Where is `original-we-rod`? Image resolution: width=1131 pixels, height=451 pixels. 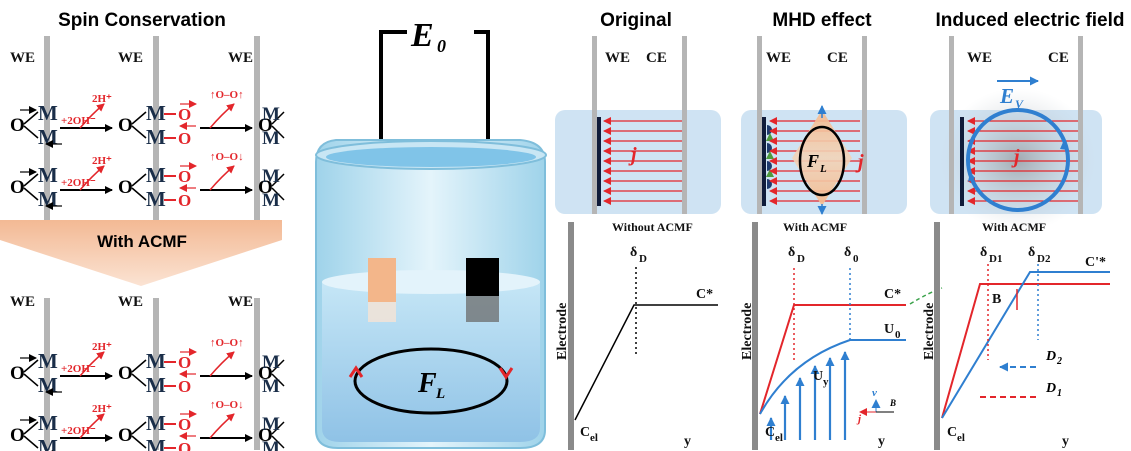 original-we-rod is located at coordinates (594, 125).